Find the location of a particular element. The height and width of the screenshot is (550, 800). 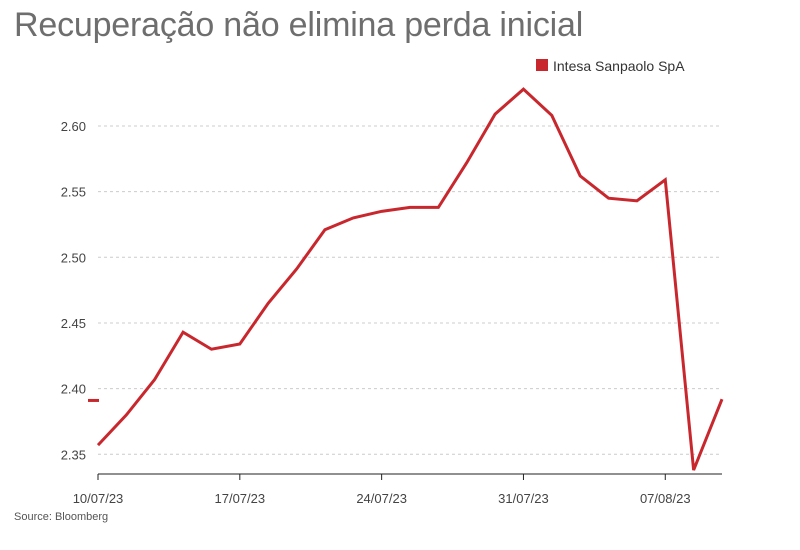

y-tick-label: 2.45 is located at coordinates (73, 323).